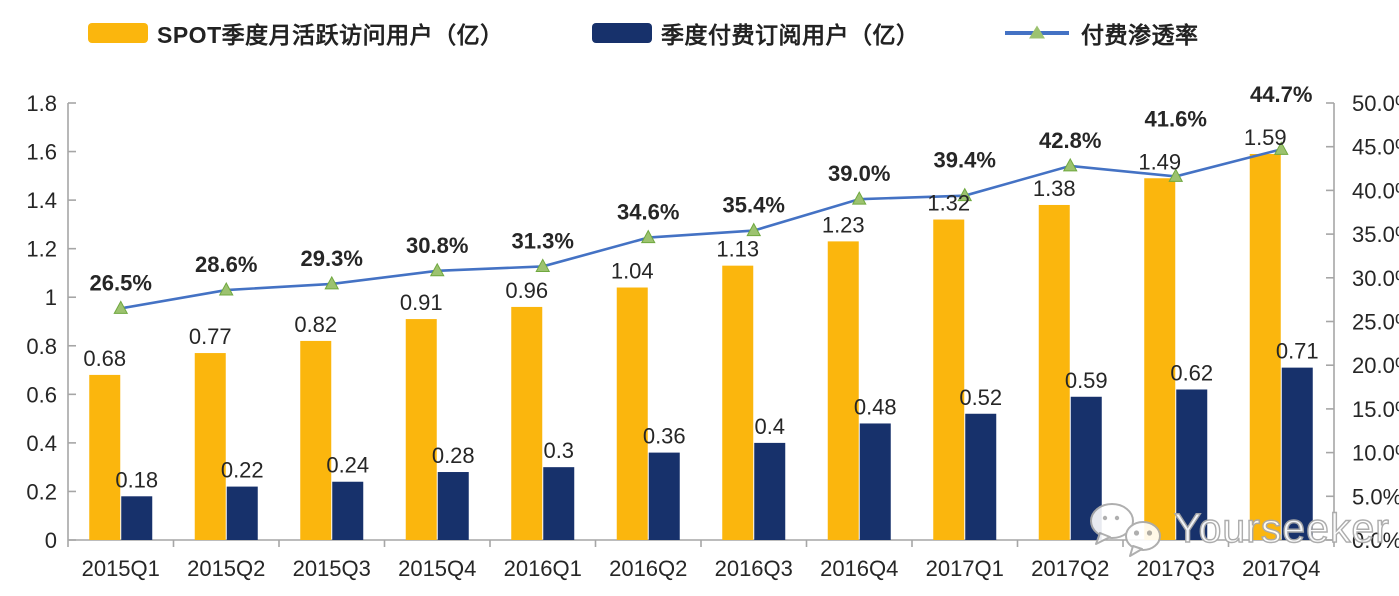 This screenshot has height=596, width=1399. I want to click on mau-value-label: 1.49, so click(1159, 161).